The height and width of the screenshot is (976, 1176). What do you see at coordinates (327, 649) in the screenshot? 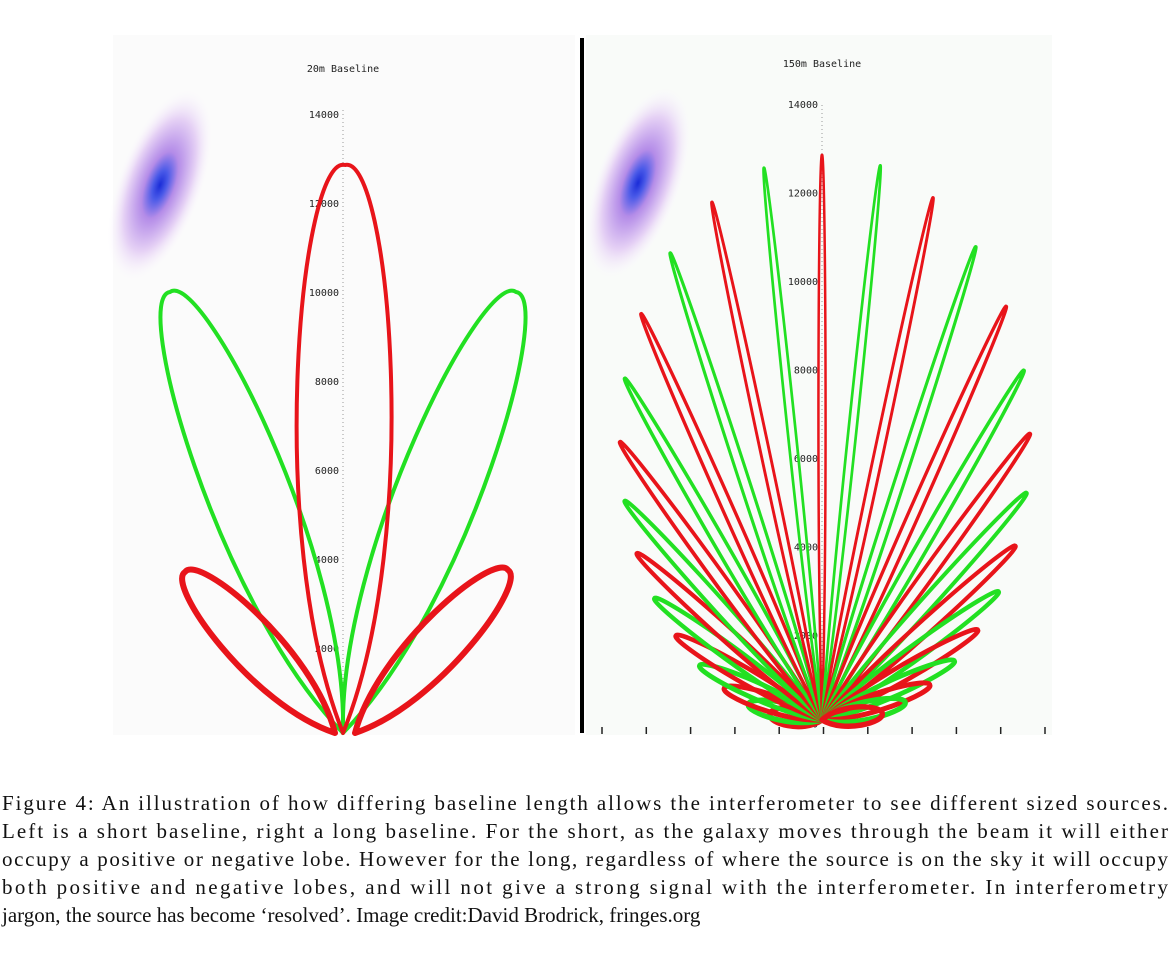
I see `y-tick-label: 2000` at bounding box center [327, 649].